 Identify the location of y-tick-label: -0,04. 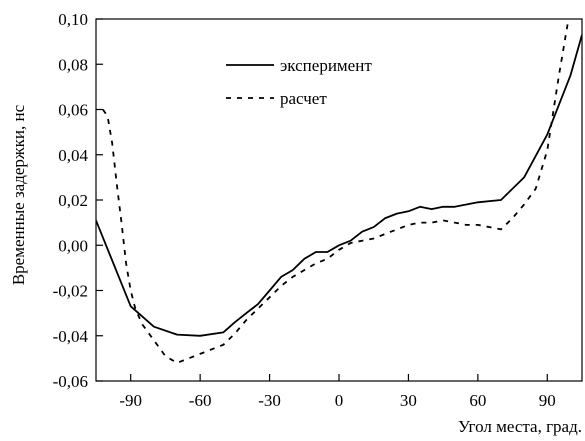
(71, 336).